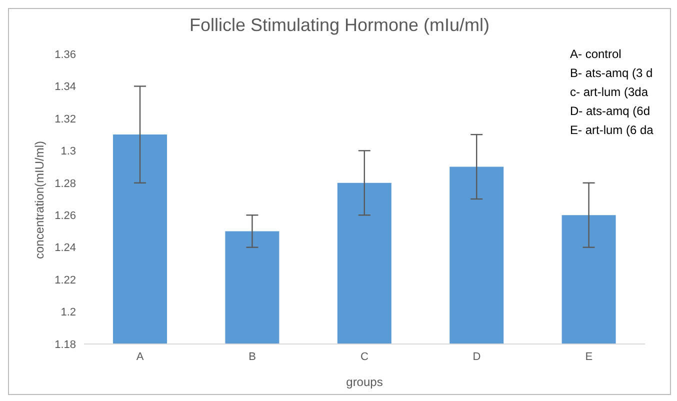 The width and height of the screenshot is (677, 401). Describe the element at coordinates (68, 312) in the screenshot. I see `y-tick-label: 1.2` at that location.